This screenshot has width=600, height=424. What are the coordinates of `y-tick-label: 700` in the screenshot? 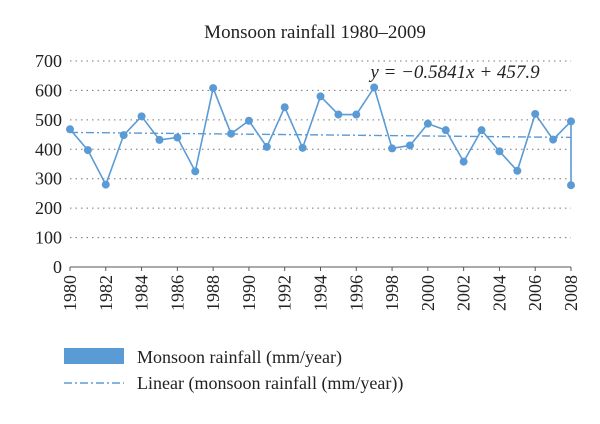 It's located at (48, 61).